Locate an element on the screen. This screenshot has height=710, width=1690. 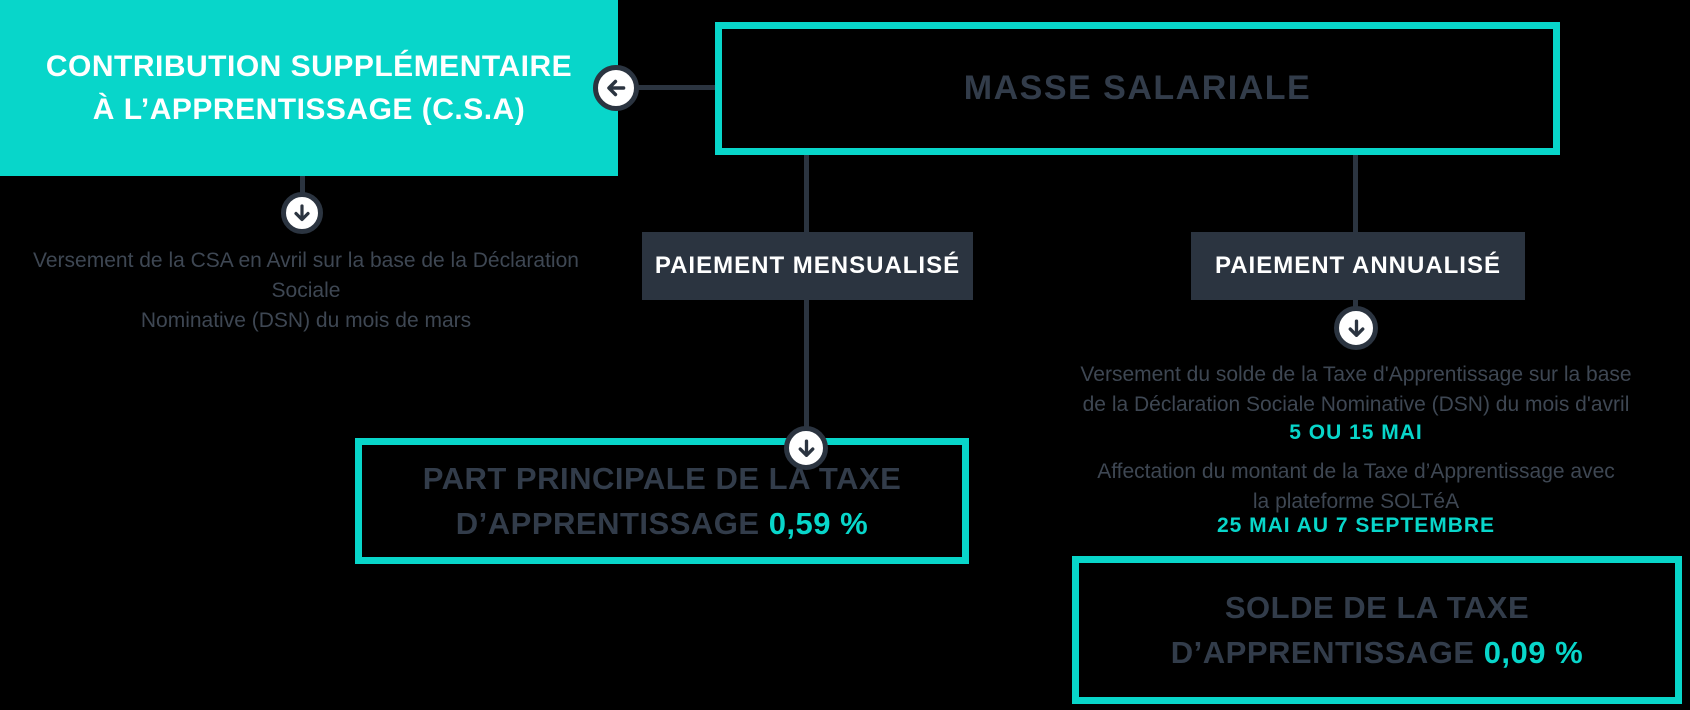
paiement-annualise-box: PAIEMENT ANNUALISÉ is located at coordinates (1358, 266).